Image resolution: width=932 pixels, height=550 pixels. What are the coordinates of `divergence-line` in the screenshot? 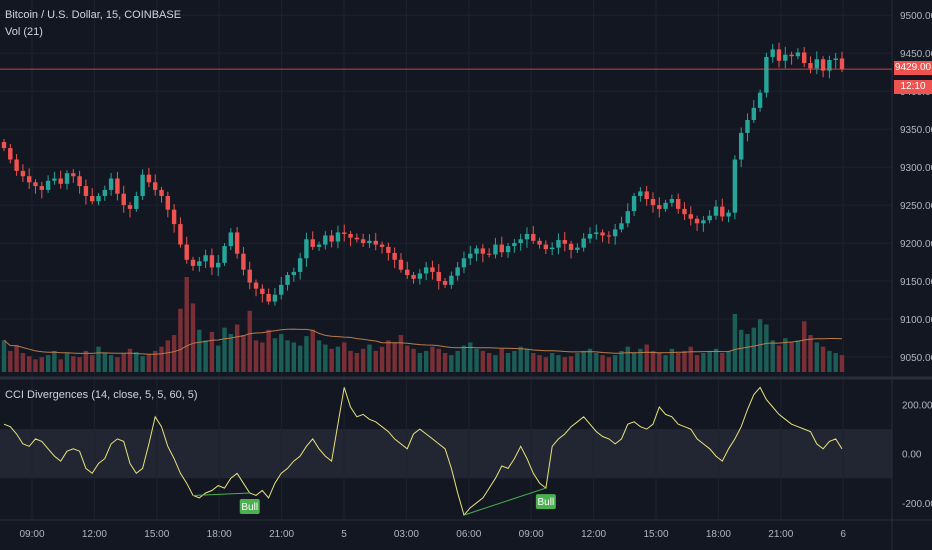 It's located at (221, 494).